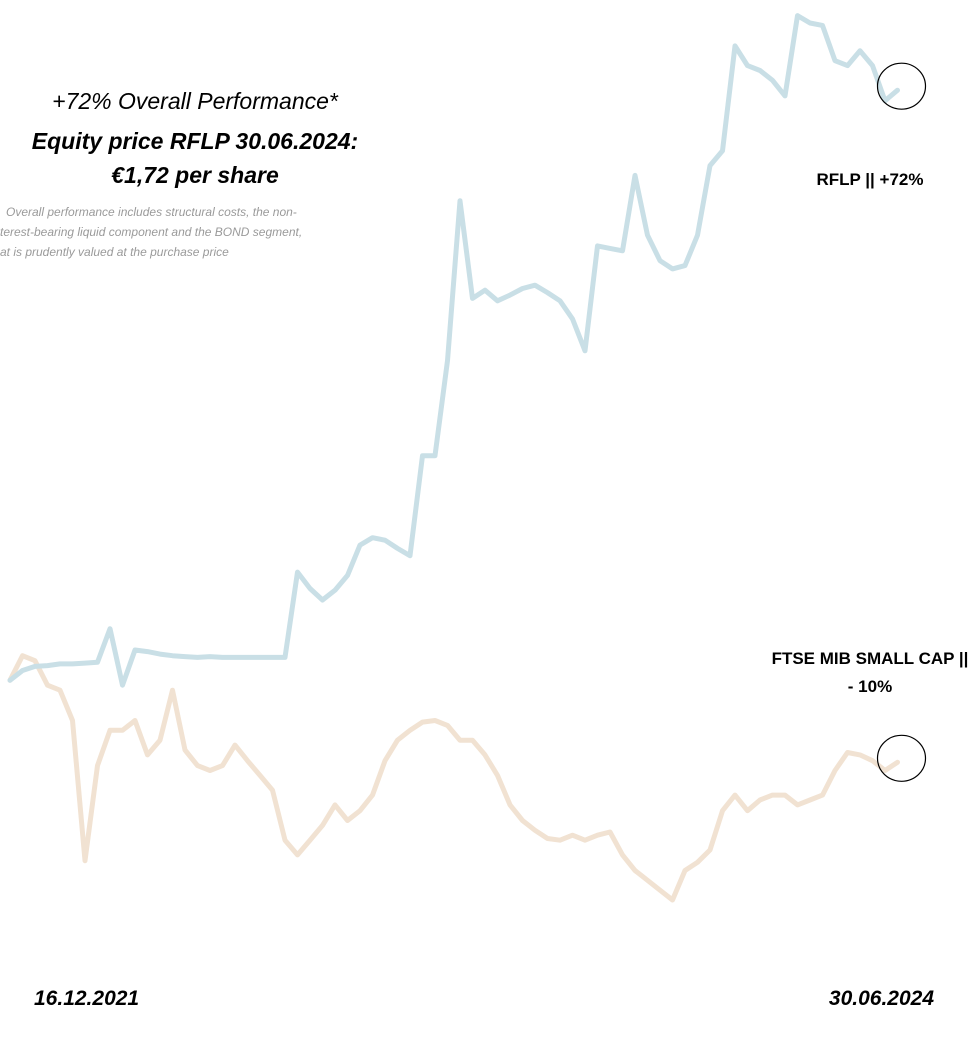  Describe the element at coordinates (881, 998) in the screenshot. I see `x-tick-label: 30.06.2024` at that location.